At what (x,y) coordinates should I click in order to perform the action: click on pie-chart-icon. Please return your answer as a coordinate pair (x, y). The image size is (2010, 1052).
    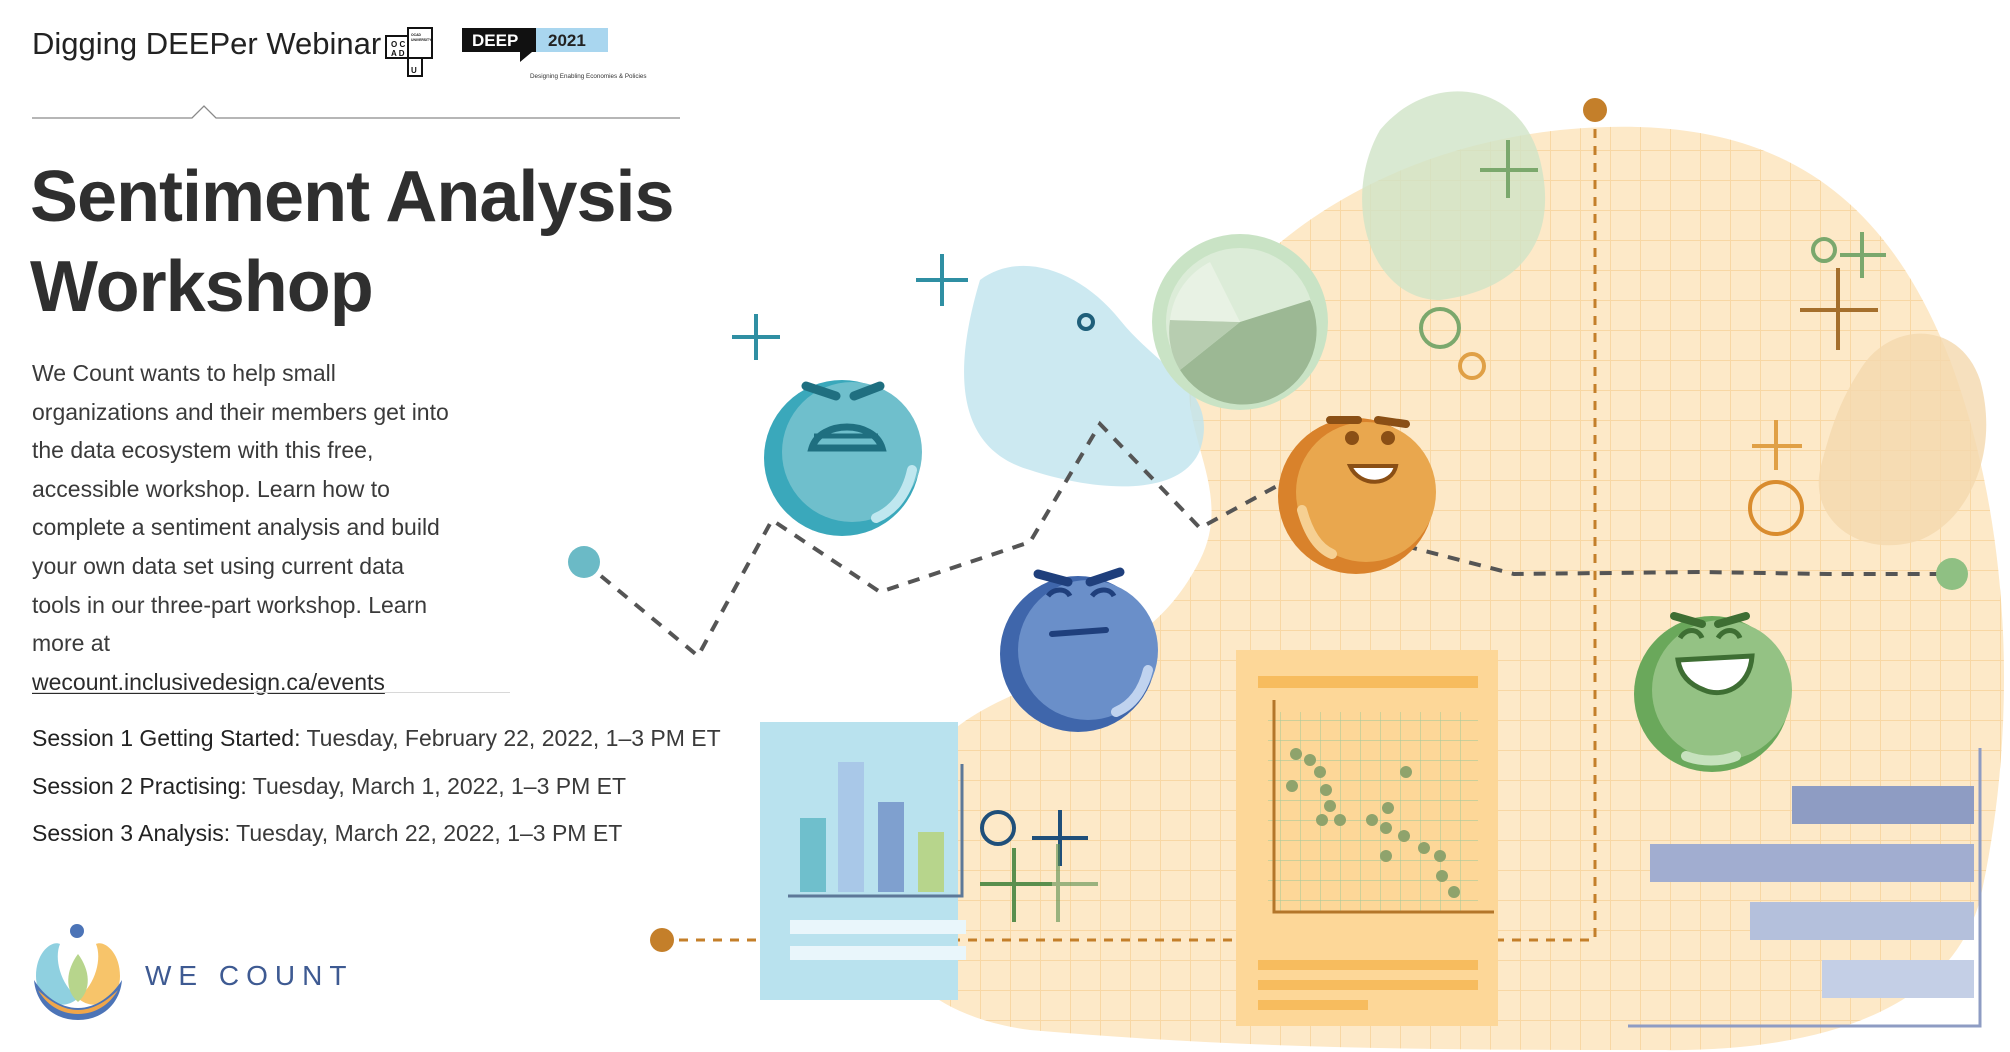
    Looking at the image, I should click on (1240, 322).